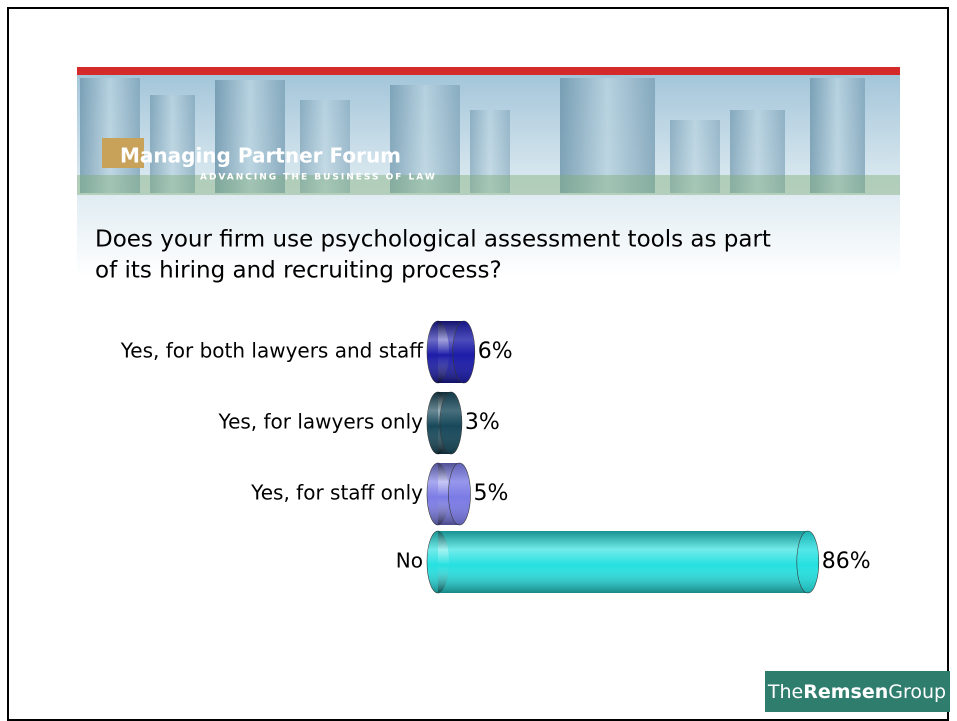 The image size is (957, 721). I want to click on category-label: Yes, for both lawyers and staff, so click(272, 351).